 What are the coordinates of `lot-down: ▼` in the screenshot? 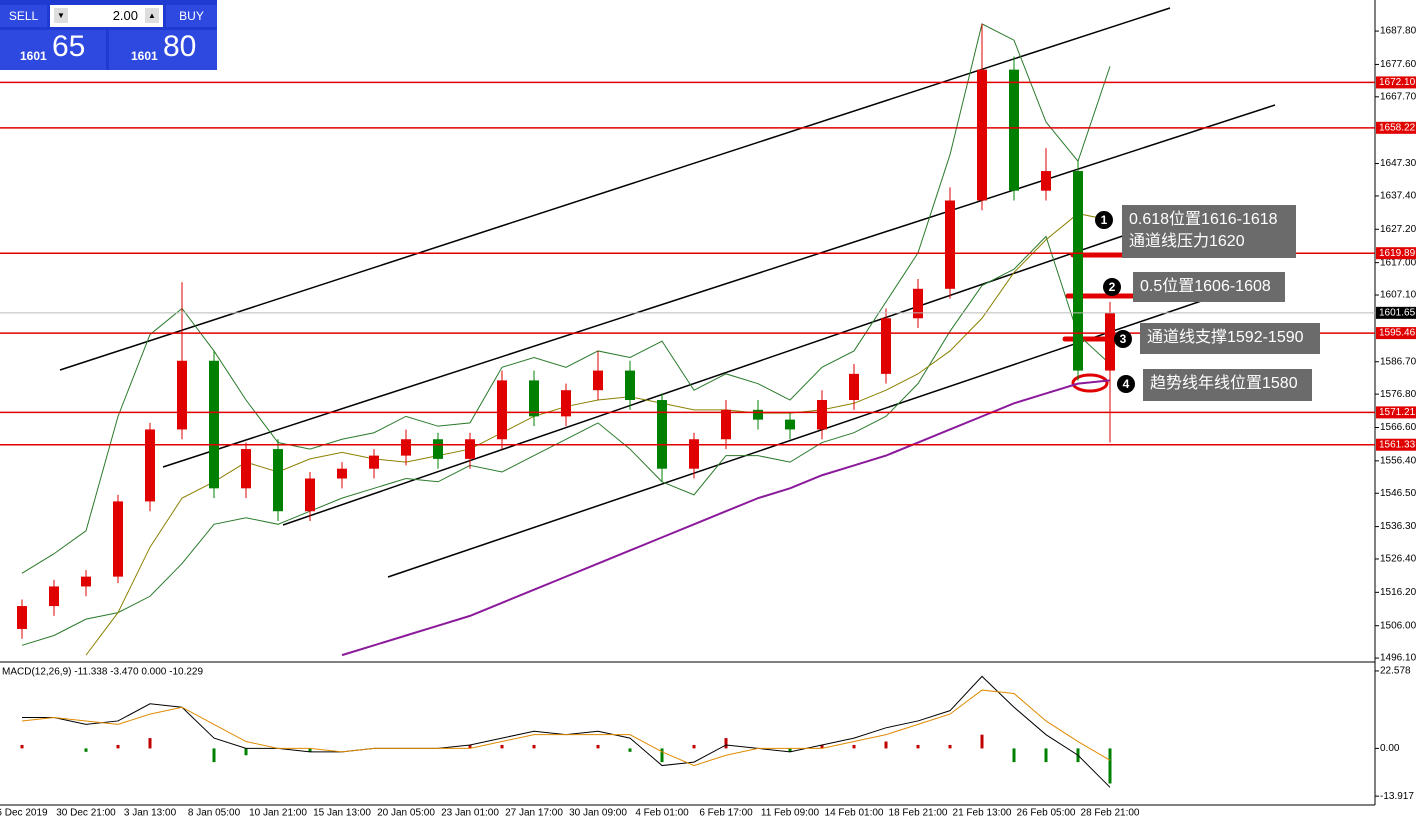 It's located at (61, 15).